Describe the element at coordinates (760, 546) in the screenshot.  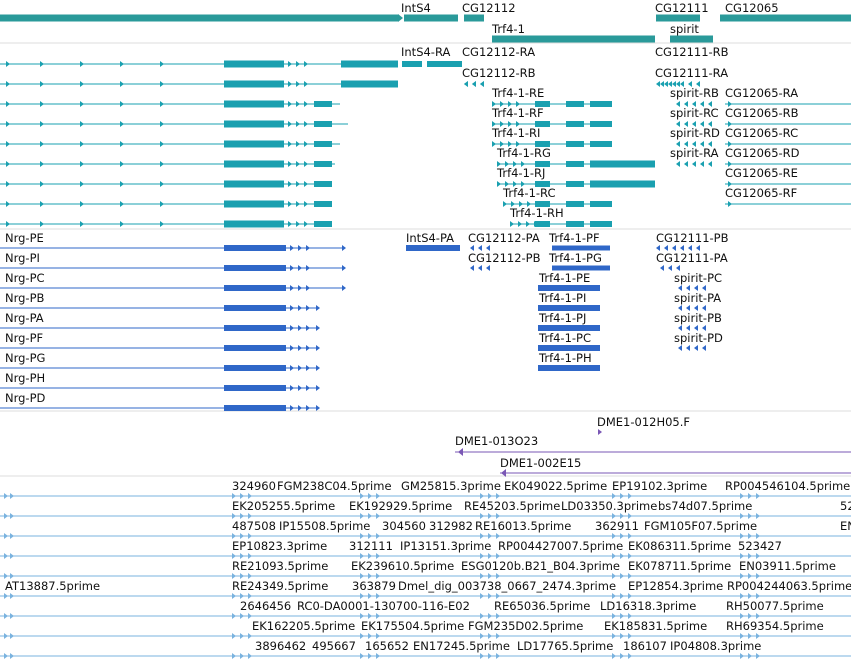
I see `est-feature-label: 523427` at that location.